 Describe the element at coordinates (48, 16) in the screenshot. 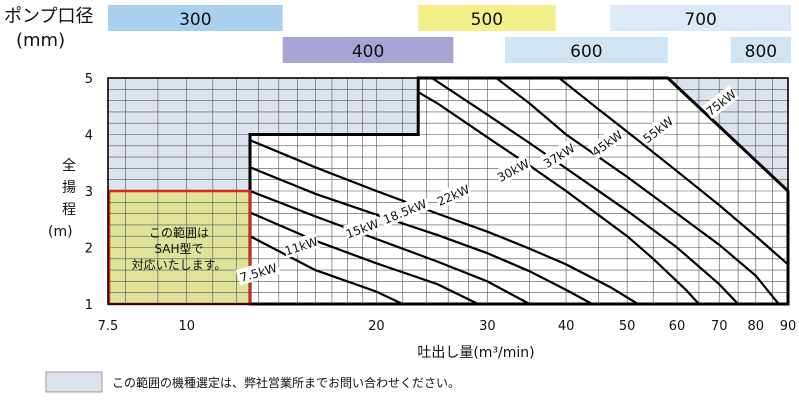

I see `pump-diameter-title: ポンプ口径` at that location.